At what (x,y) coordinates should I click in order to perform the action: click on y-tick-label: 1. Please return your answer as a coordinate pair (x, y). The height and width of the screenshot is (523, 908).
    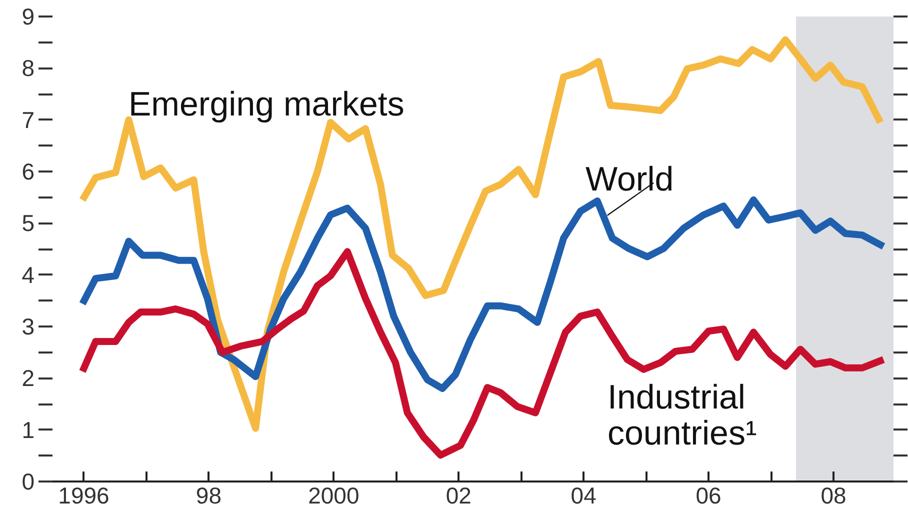
    Looking at the image, I should click on (28, 429).